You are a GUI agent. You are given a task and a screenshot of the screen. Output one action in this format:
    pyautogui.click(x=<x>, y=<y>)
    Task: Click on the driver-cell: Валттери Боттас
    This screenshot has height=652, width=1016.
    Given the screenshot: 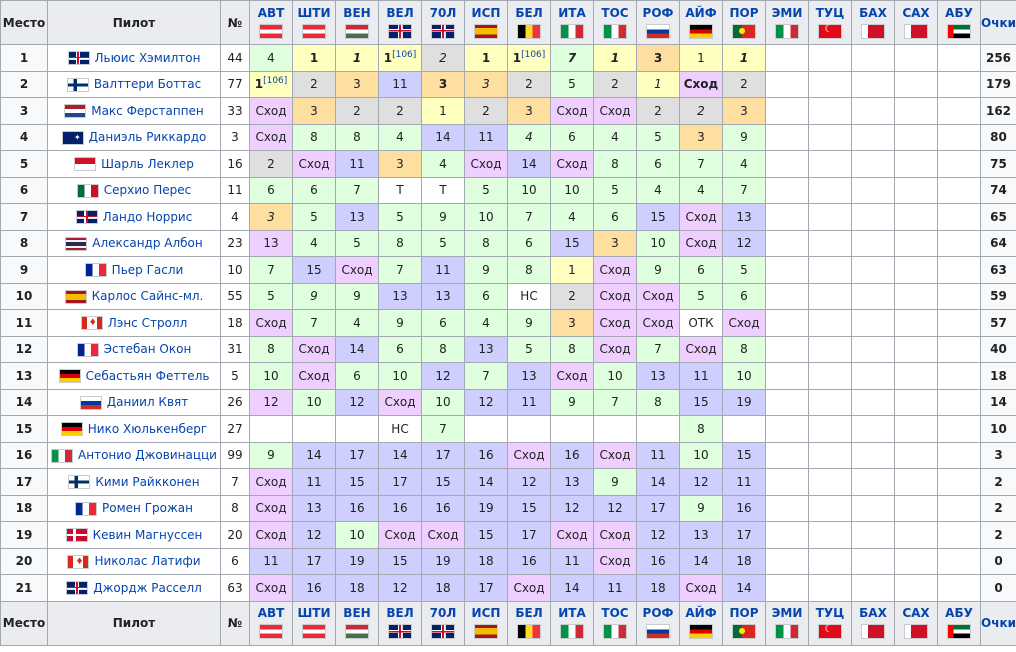 What is the action you would take?
    pyautogui.click(x=134, y=84)
    